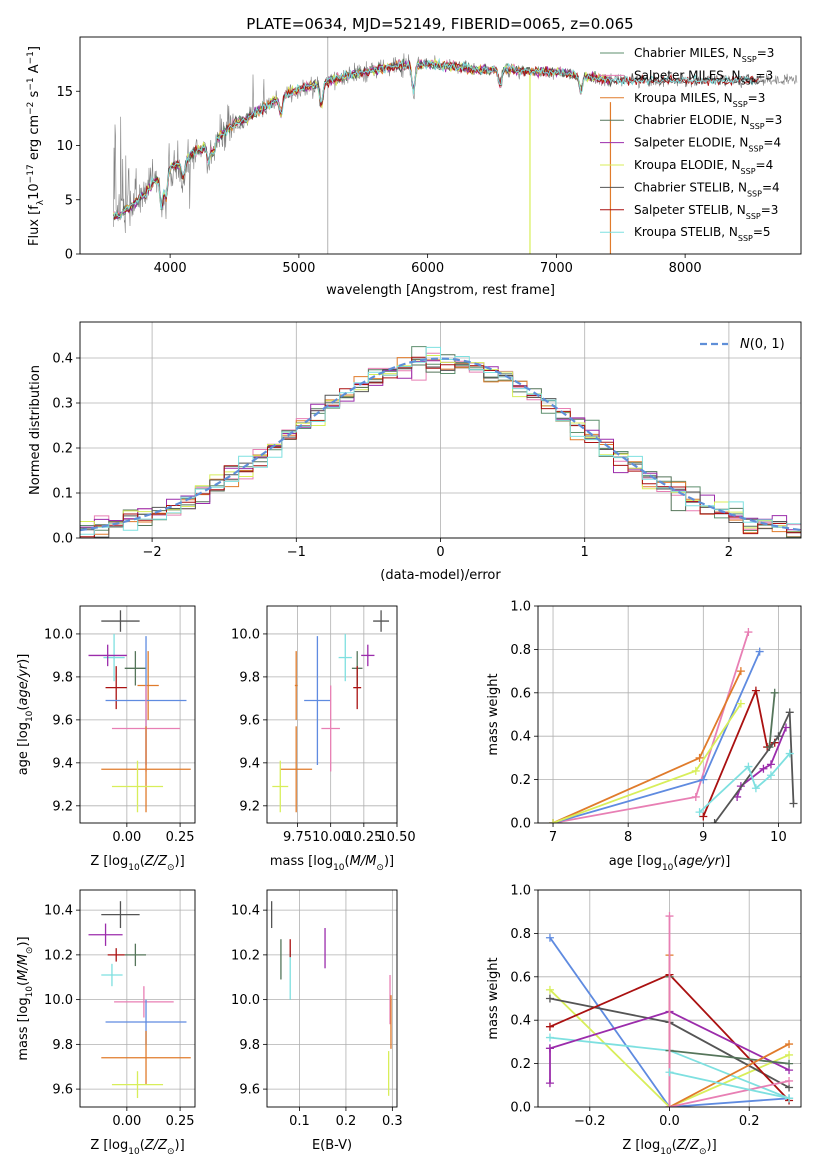 The height and width of the screenshot is (1170, 819). What do you see at coordinates (748, 632) in the screenshot?
I see `weight-marker-salpeter_miles` at bounding box center [748, 632].